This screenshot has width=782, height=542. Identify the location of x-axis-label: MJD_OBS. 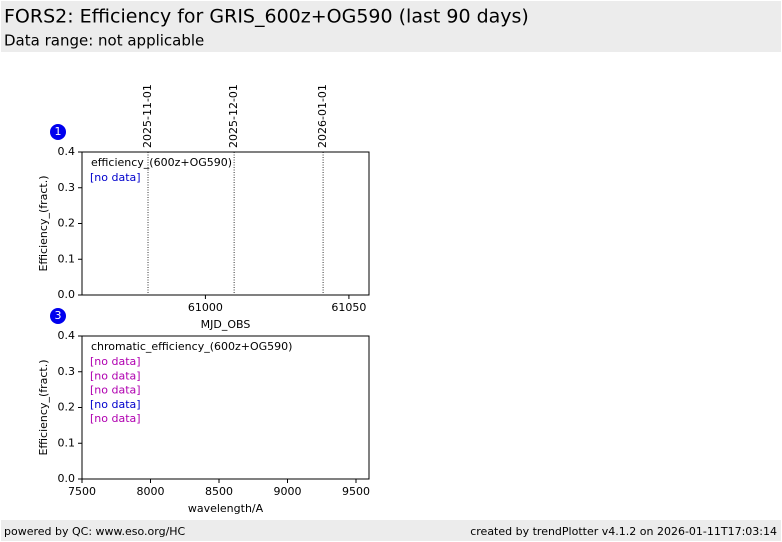
(226, 324).